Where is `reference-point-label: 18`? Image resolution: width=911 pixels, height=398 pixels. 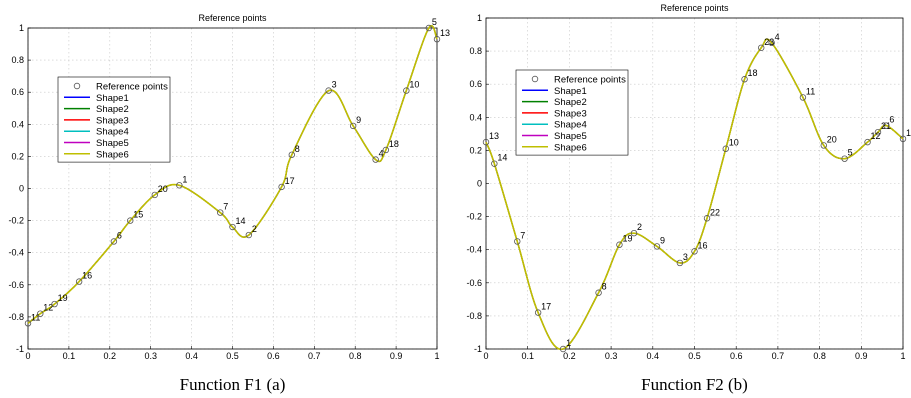
reference-point-label: 18 is located at coordinates (753, 73).